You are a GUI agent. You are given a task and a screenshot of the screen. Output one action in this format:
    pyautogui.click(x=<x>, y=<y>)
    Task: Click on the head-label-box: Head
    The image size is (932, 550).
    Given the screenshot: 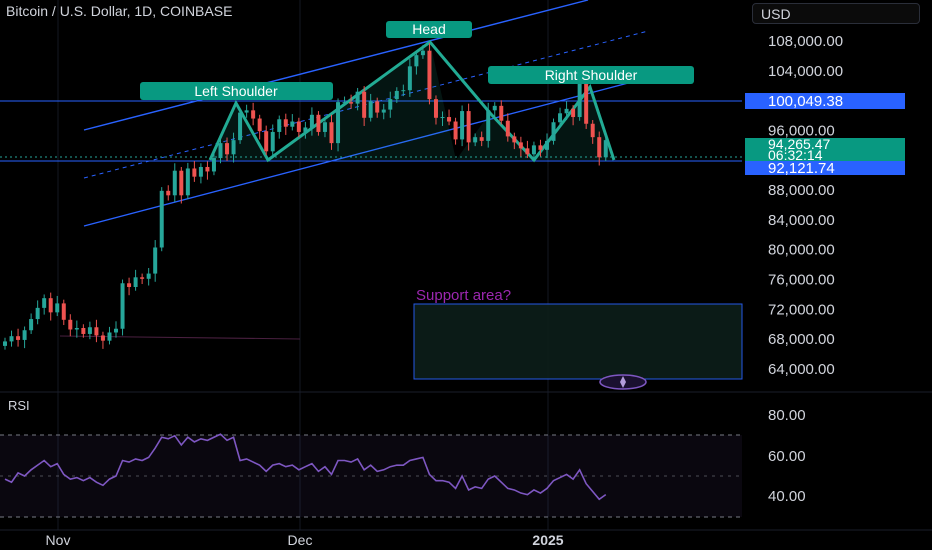 What is the action you would take?
    pyautogui.click(x=429, y=29)
    